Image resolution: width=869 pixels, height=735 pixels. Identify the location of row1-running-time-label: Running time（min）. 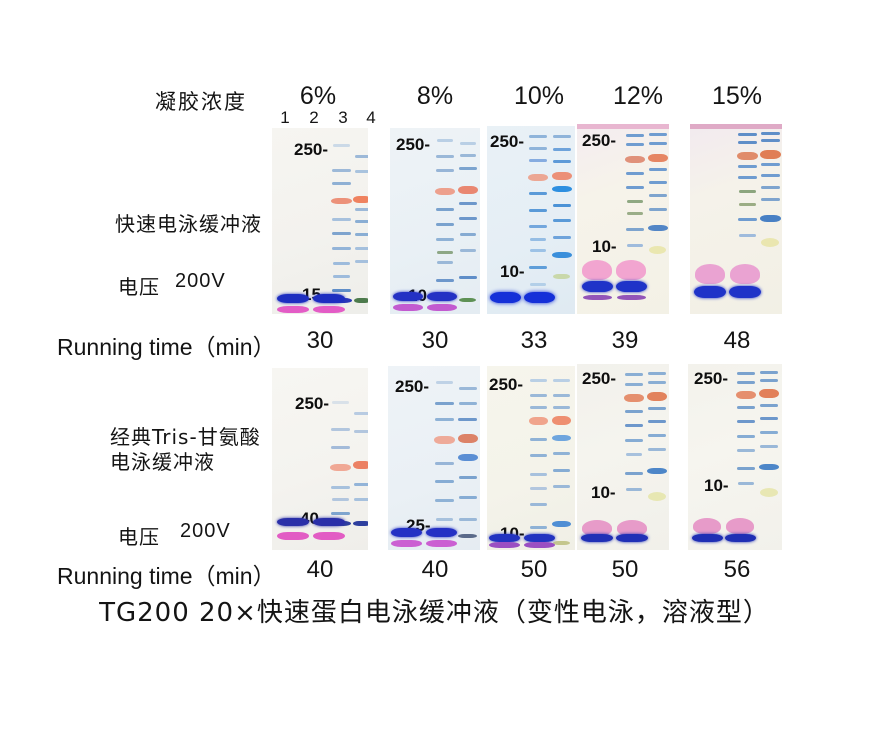
(166, 347).